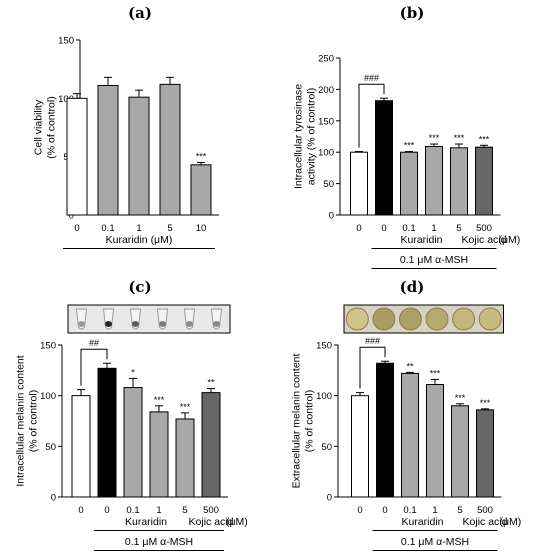 The height and width of the screenshot is (558, 550). Describe the element at coordinates (297, 421) in the screenshot. I see `y-axis-label-line: Extracellular melanin content` at that location.